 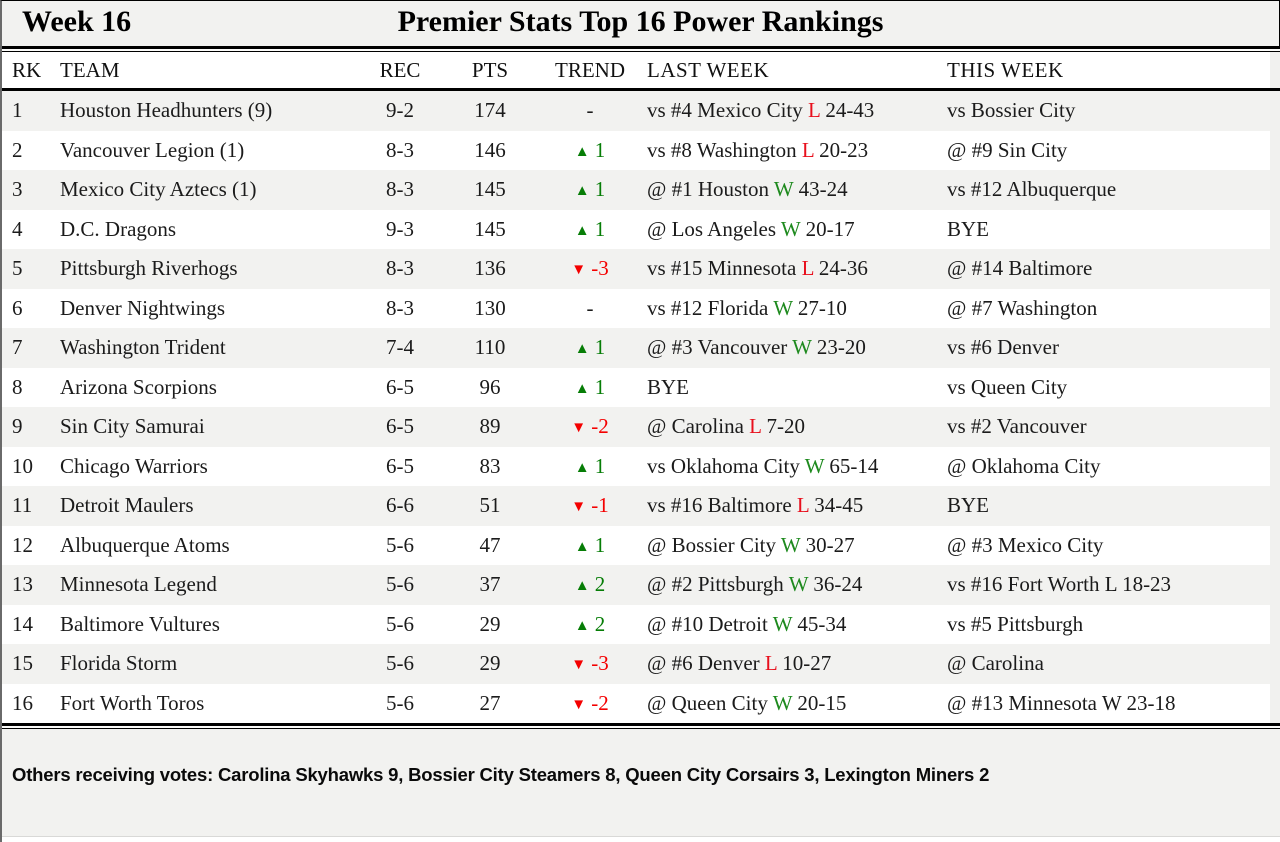 What do you see at coordinates (1024, 465) in the screenshot?
I see `this-week-cell: @ Oklahoma City` at bounding box center [1024, 465].